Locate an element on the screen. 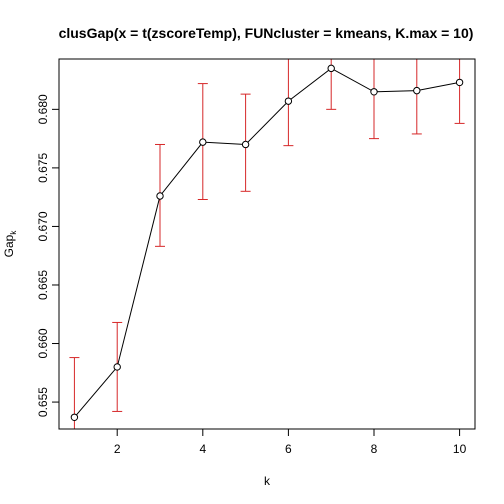 Image resolution: width=504 pixels, height=504 pixels. y-tick-label: 0.680 is located at coordinates (43, 109).